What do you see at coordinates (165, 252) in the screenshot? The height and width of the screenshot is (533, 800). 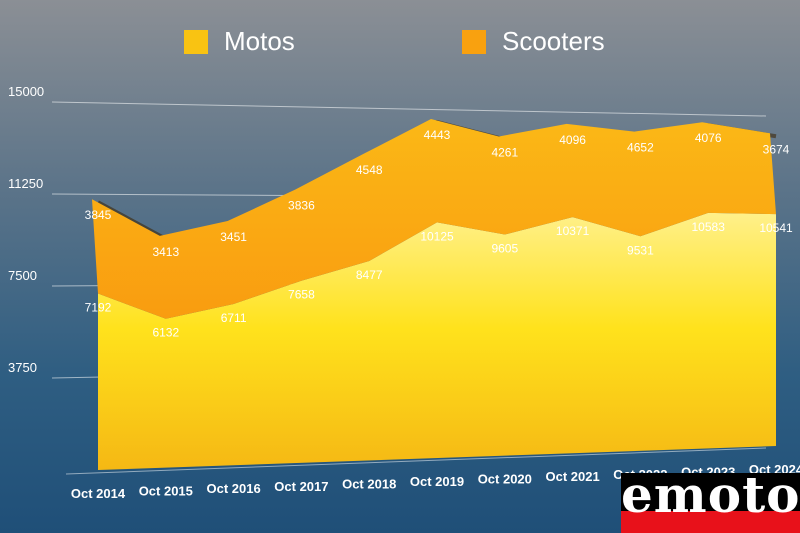 I see `data-label-scooters: 3413` at bounding box center [165, 252].